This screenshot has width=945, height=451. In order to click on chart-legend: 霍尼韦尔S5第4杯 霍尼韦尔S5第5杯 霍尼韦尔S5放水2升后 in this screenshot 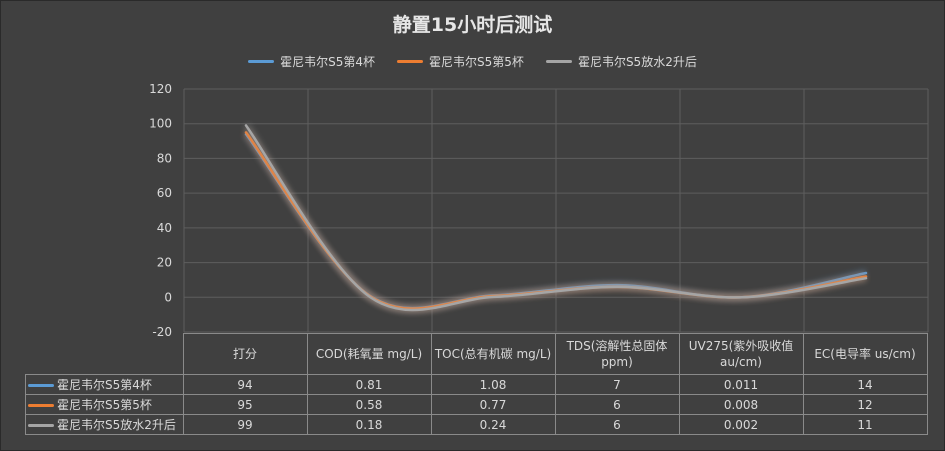, I will do `click(472, 61)`.